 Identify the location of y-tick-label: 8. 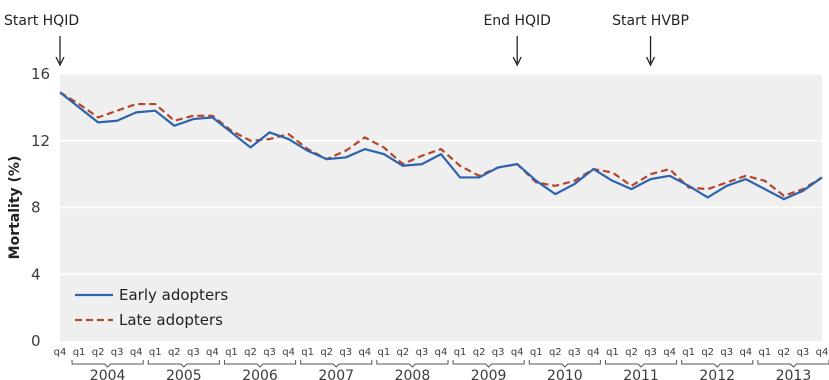
(36, 208).